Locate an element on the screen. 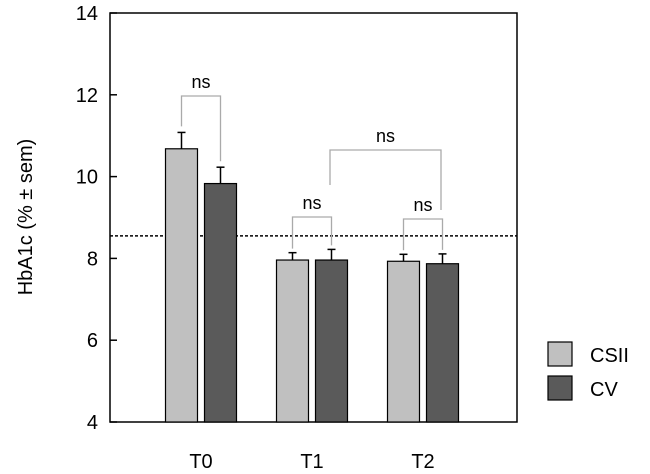 Image resolution: width=650 pixels, height=474 pixels. y-tick-label: 4 is located at coordinates (92, 423).